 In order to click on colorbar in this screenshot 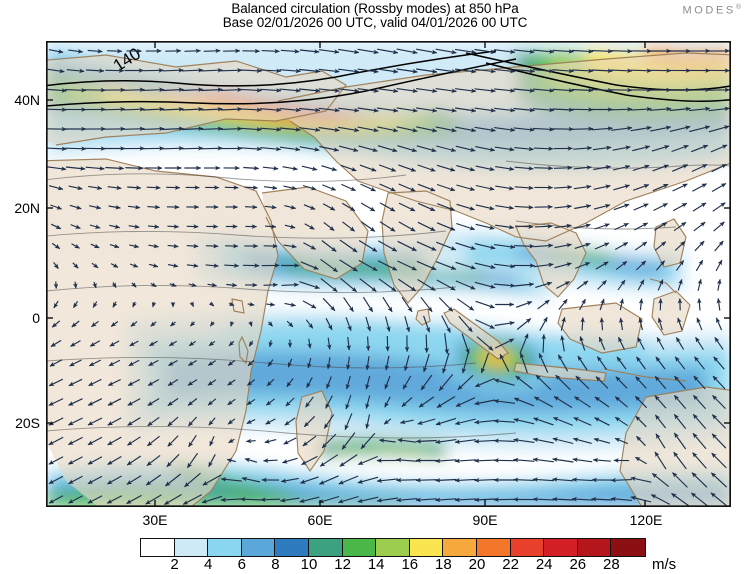, I will do `click(393, 547)`.